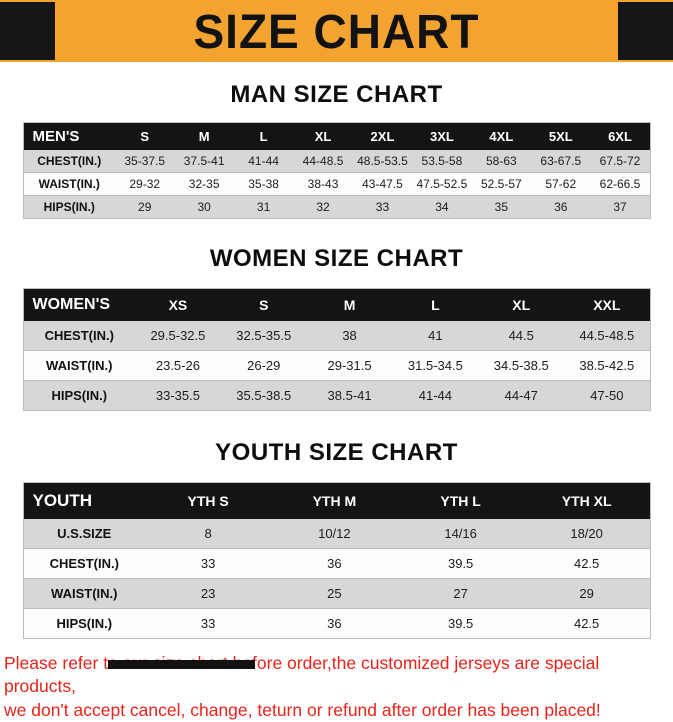 Image resolution: width=673 pixels, height=722 pixels. Describe the element at coordinates (181, 664) in the screenshot. I see `bottom-black-crop-bar` at that location.